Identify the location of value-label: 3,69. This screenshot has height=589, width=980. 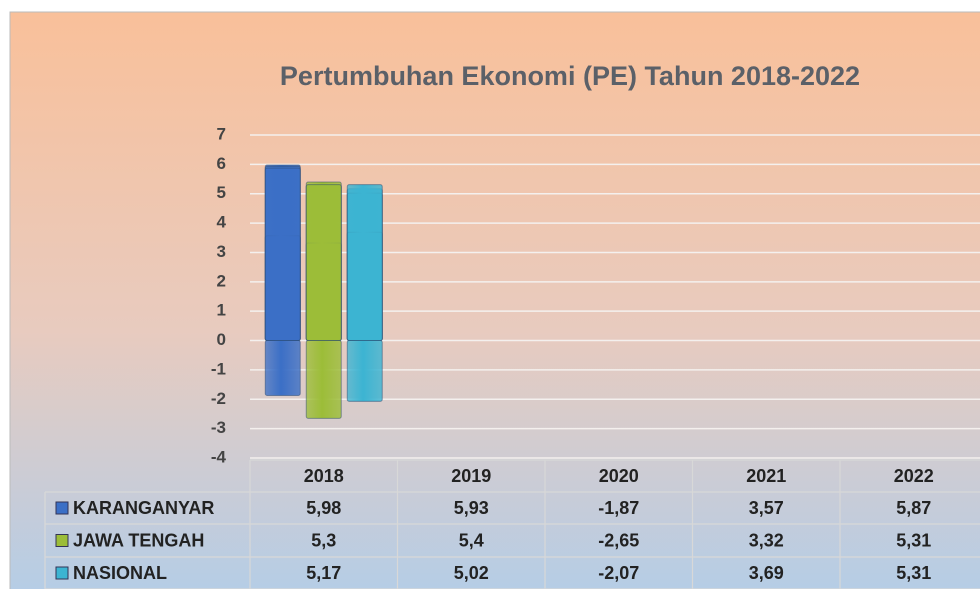
(766, 573).